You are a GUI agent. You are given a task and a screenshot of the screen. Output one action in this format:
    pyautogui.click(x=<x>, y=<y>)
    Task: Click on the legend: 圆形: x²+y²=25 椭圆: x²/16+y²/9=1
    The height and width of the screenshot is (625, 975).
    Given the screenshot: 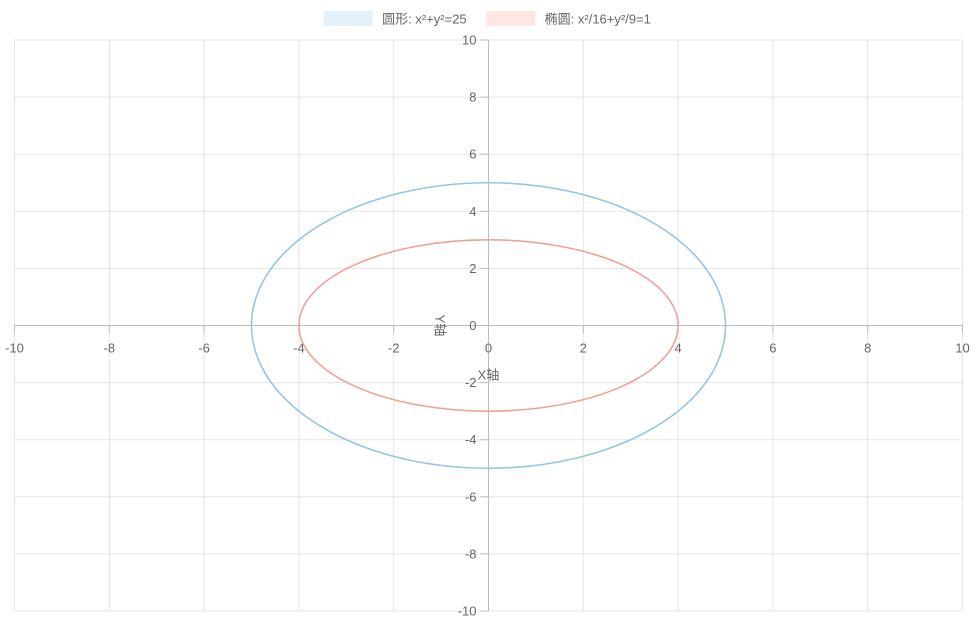 What is the action you would take?
    pyautogui.click(x=487, y=19)
    